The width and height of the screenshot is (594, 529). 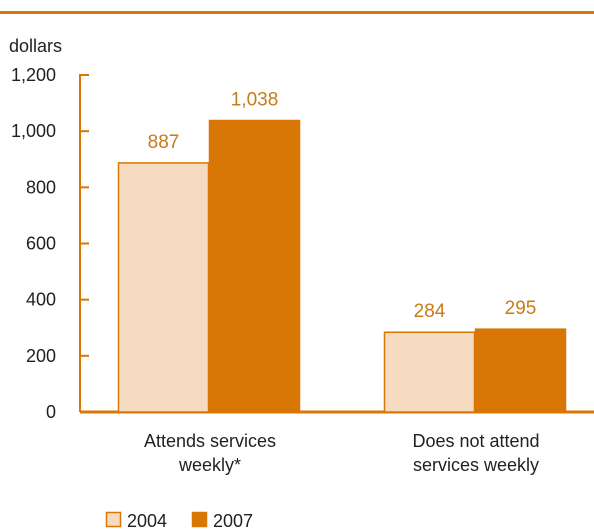 What do you see at coordinates (255, 99) in the screenshot?
I see `data-label: 1,038` at bounding box center [255, 99].